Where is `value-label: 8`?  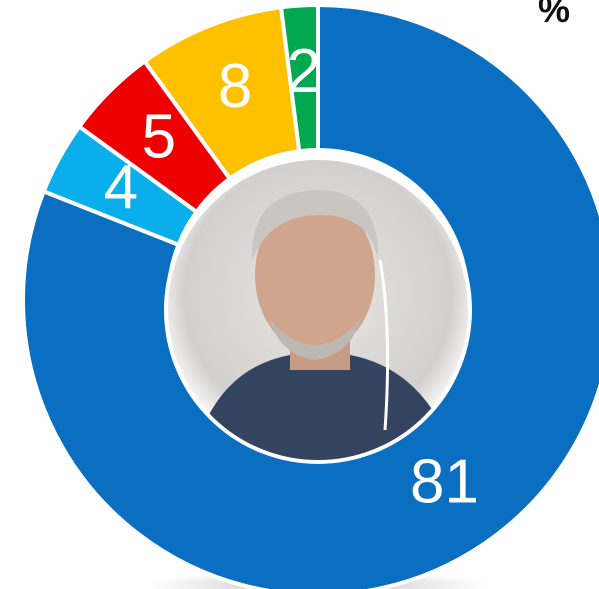
value-label: 8 is located at coordinates (235, 86).